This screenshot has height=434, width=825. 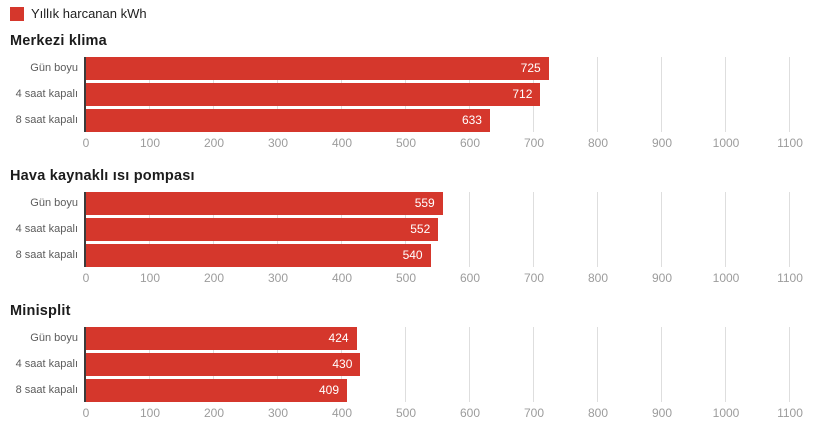 I want to click on bar: 409, so click(x=217, y=390).